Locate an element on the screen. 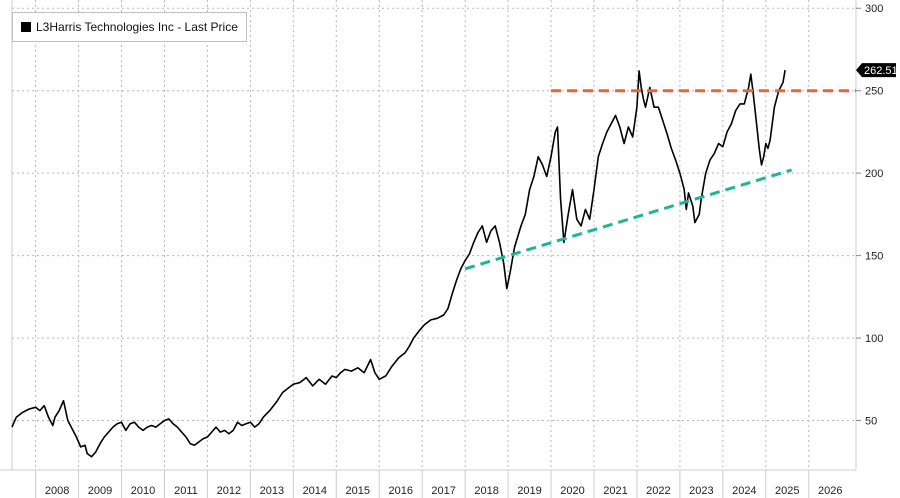 This screenshot has height=498, width=900. x-tick-label: 2011 is located at coordinates (186, 491).